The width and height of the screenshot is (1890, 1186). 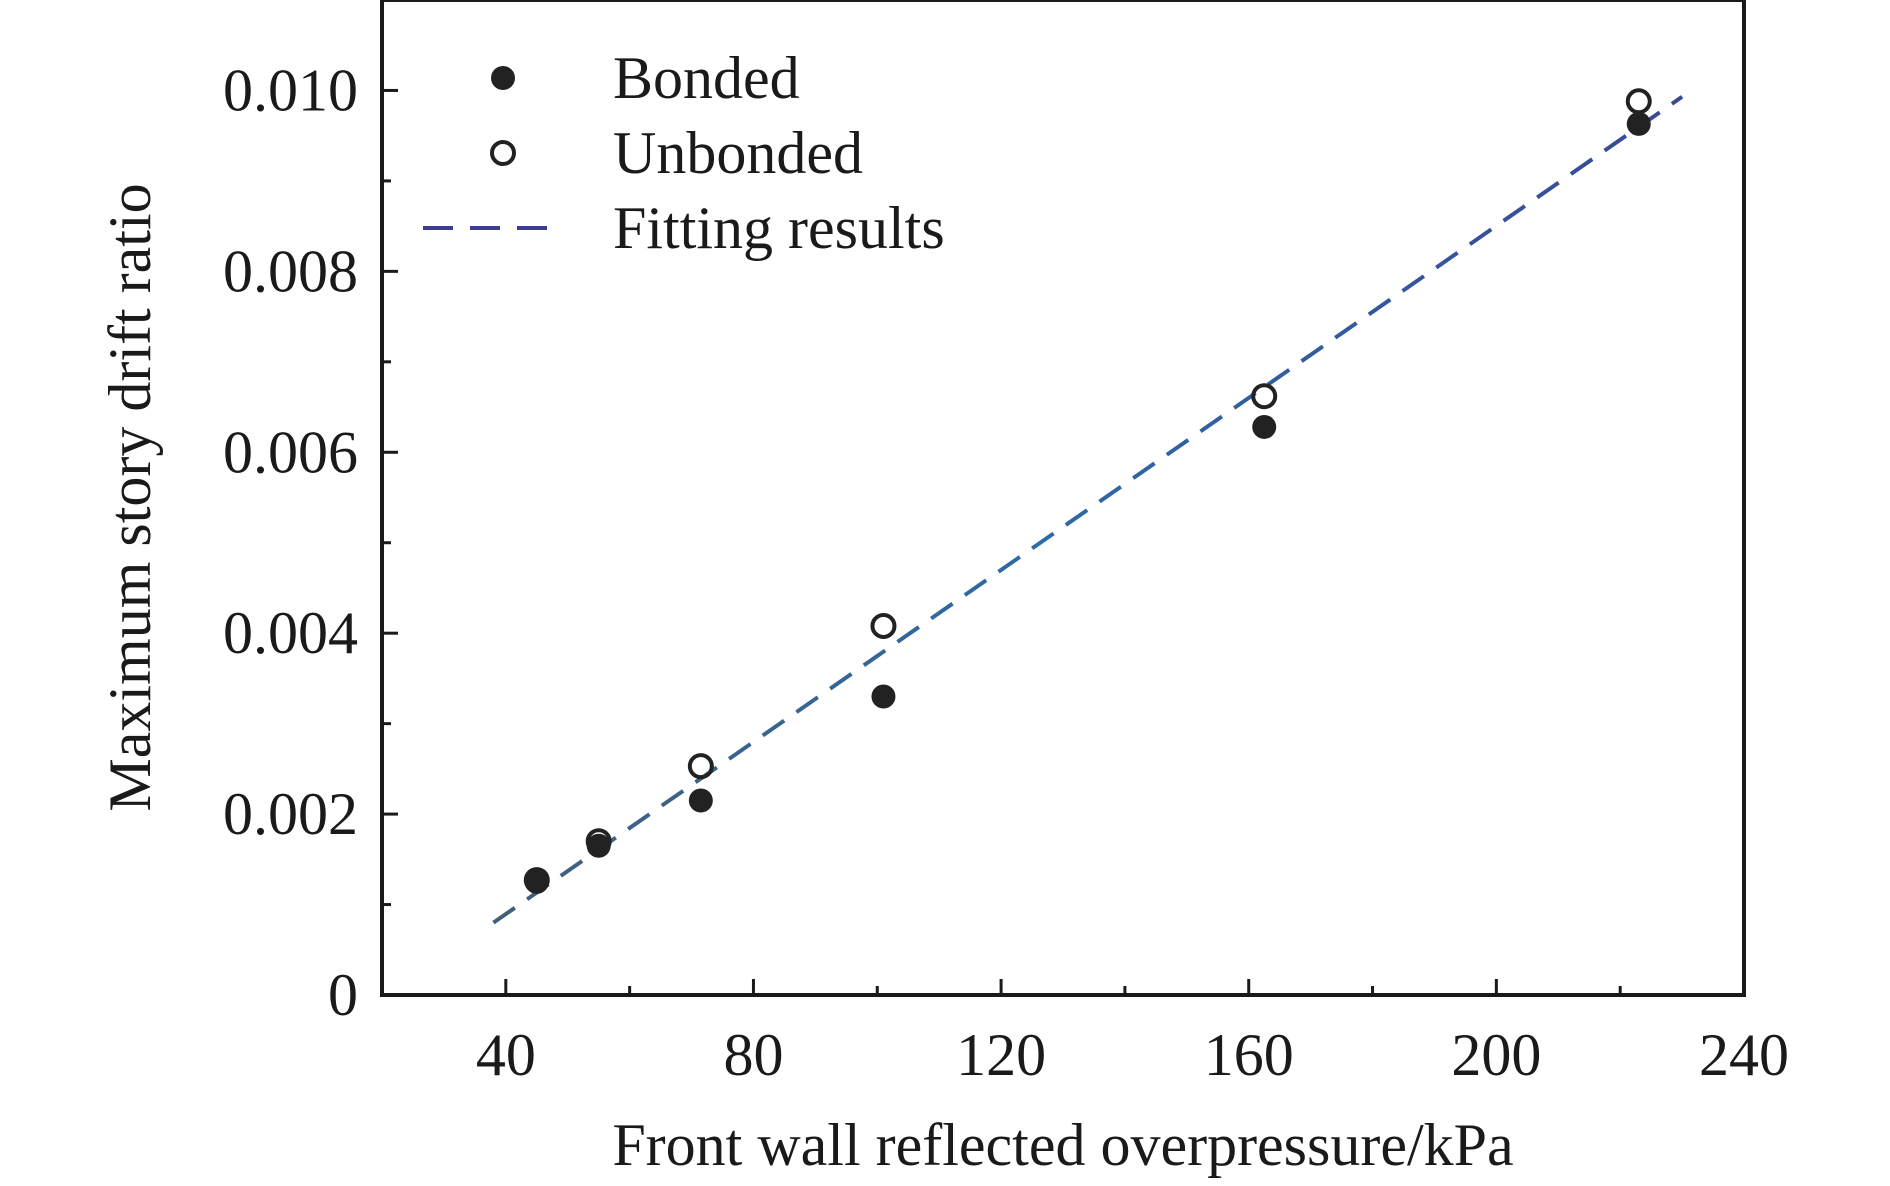 I want to click on x-axis-title: Front wall reflected overpressure/kPa, so click(x=1062, y=1145).